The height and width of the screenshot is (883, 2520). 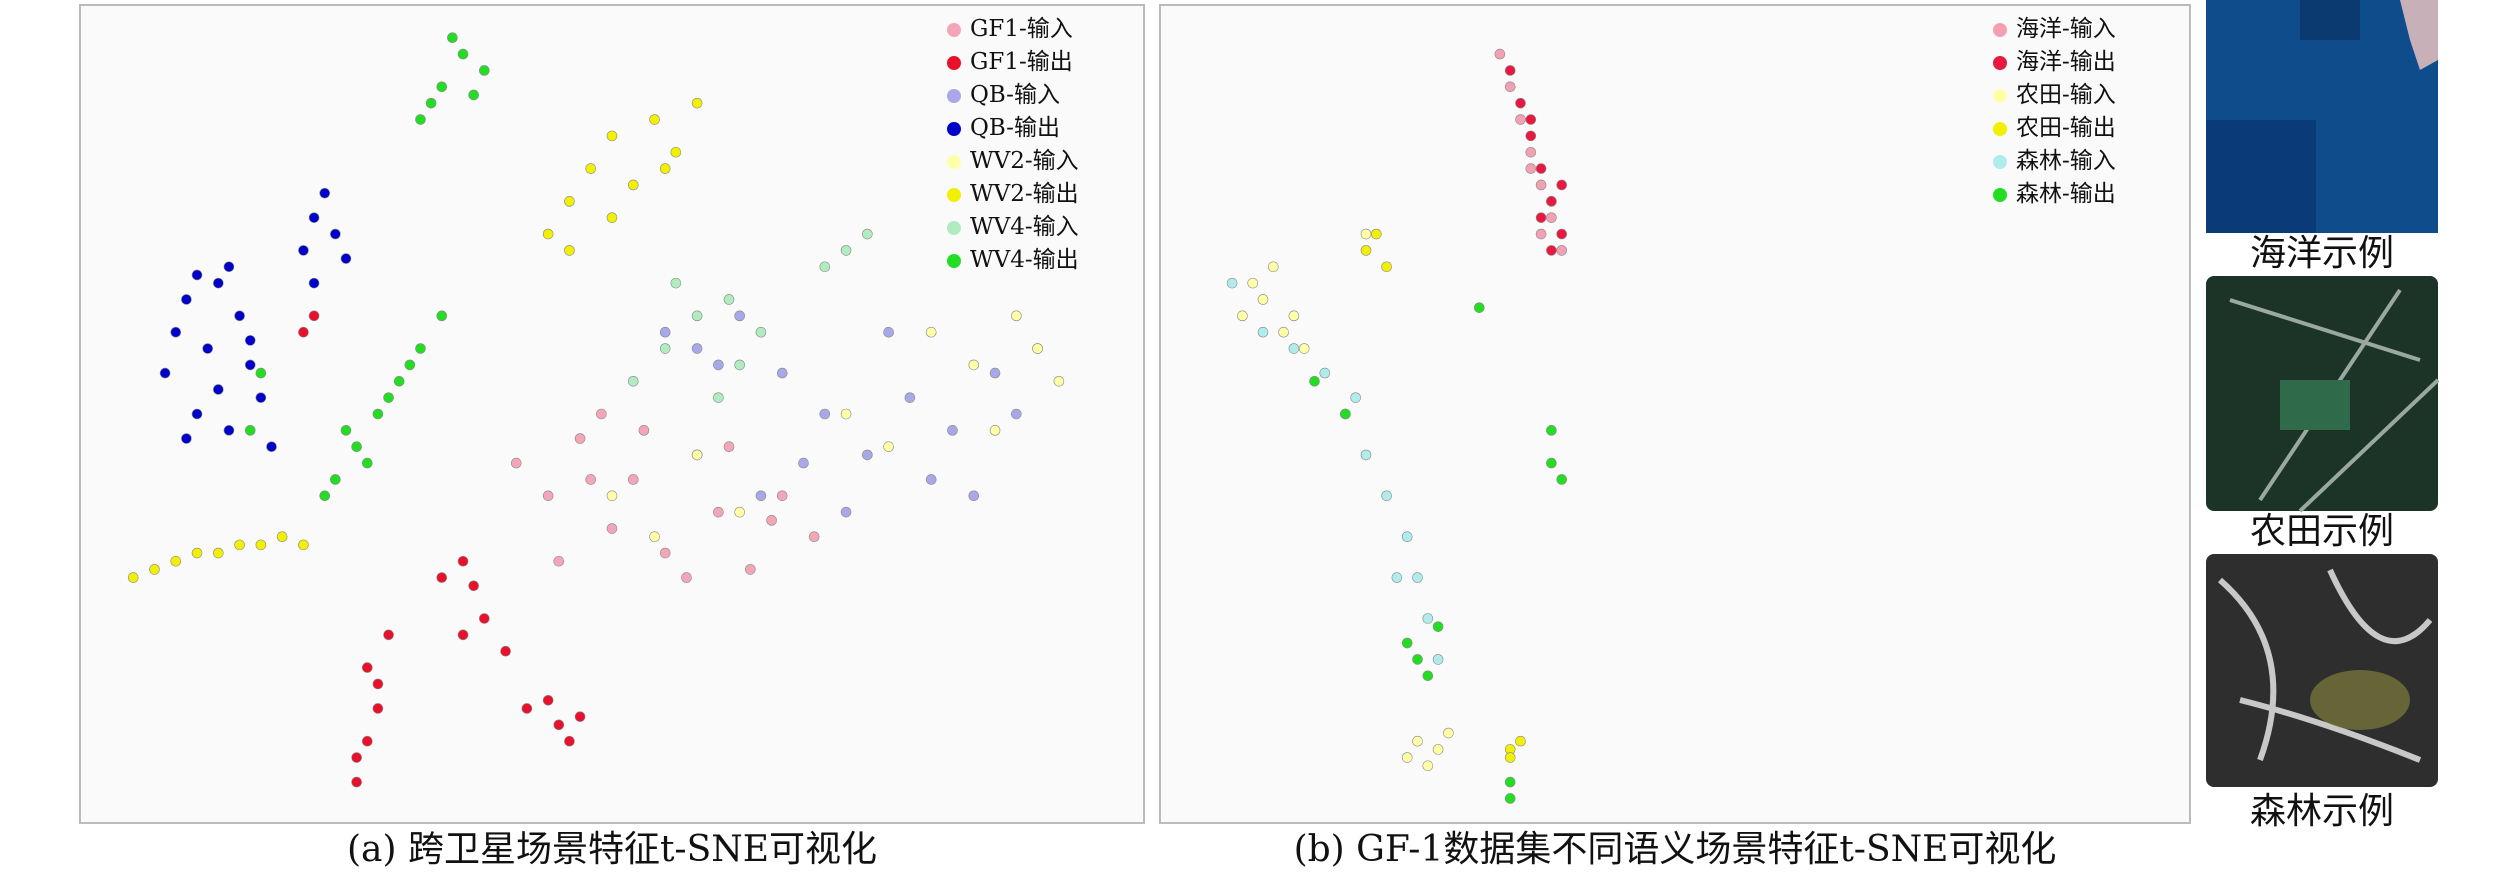 I want to click on example-caption: 海洋示例, so click(x=2322, y=253).